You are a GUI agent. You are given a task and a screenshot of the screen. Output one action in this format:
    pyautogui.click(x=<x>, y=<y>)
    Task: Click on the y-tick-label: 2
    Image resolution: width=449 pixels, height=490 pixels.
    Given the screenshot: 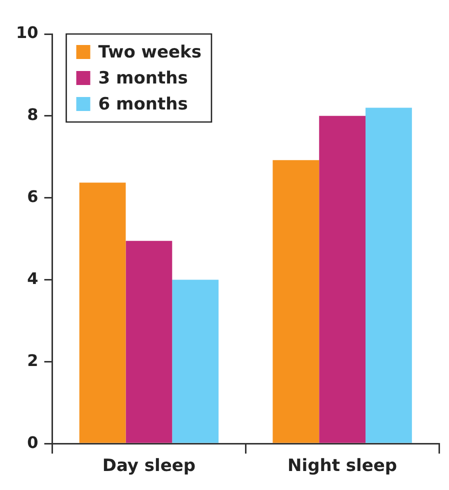 What is the action you would take?
    pyautogui.click(x=32, y=360)
    